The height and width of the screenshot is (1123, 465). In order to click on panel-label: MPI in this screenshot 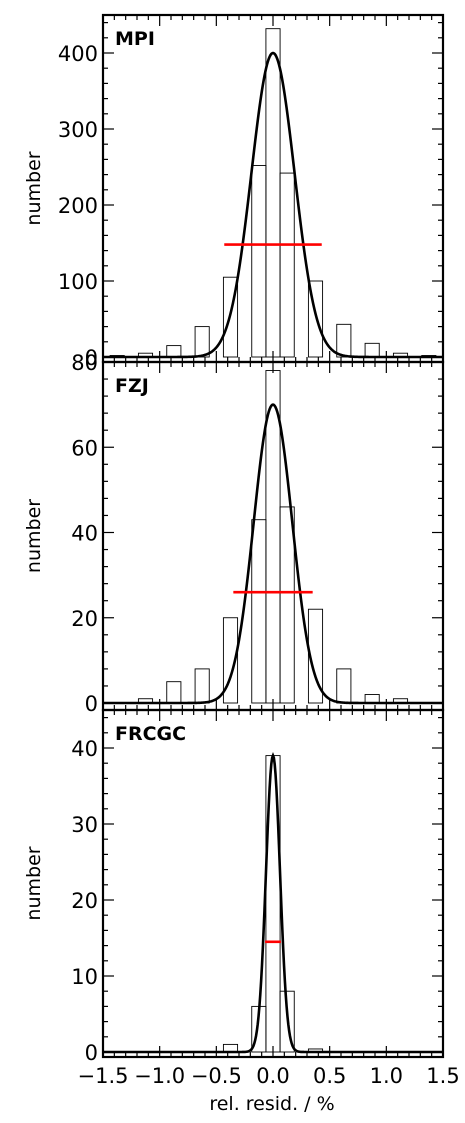, I will do `click(135, 39)`.